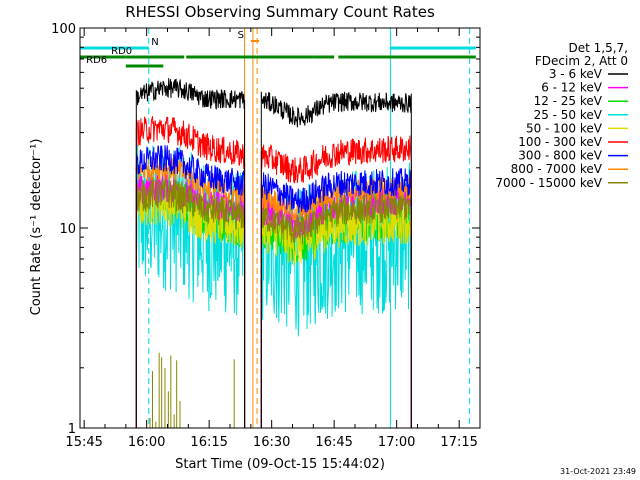  I want to click on y-tick-label: 1, so click(72, 429).